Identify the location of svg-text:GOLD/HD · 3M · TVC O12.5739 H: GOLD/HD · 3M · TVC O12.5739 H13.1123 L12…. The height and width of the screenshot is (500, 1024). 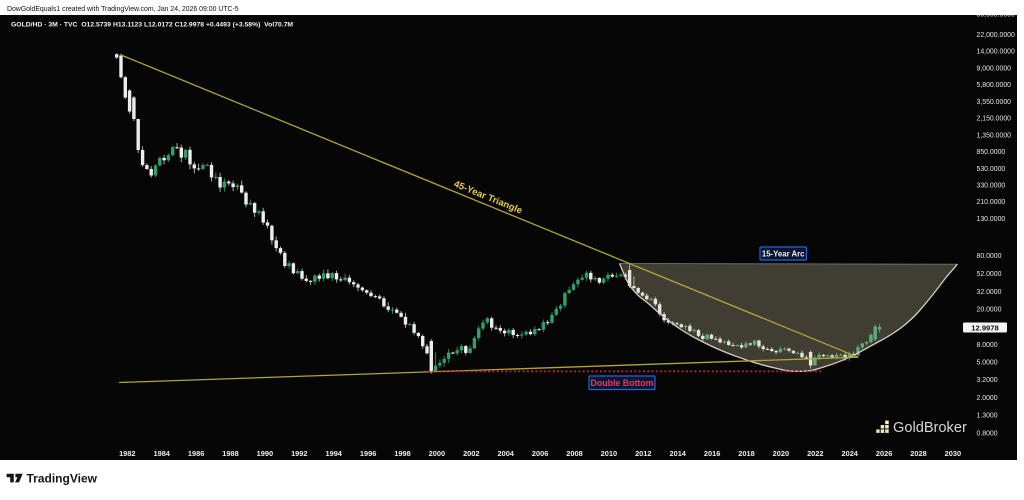
(152, 25).